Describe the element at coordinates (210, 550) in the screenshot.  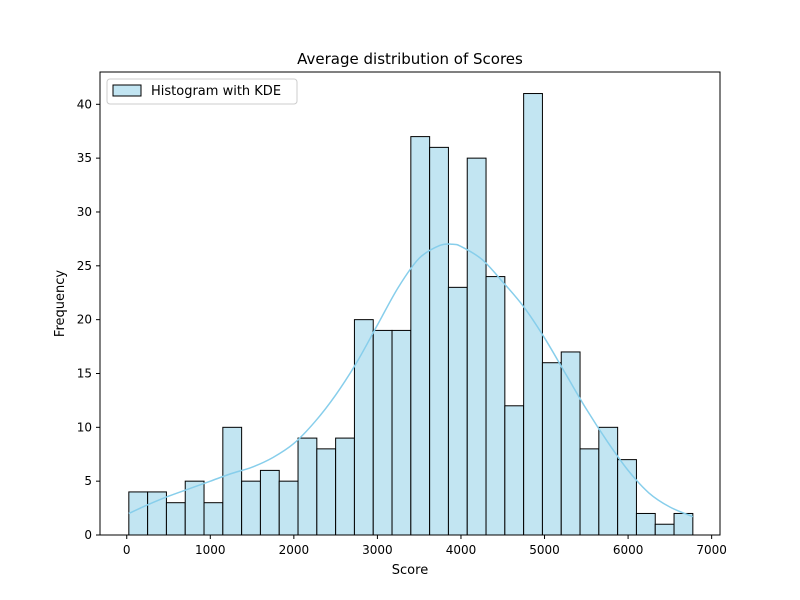
I see `x-tick-label: 1000` at that location.